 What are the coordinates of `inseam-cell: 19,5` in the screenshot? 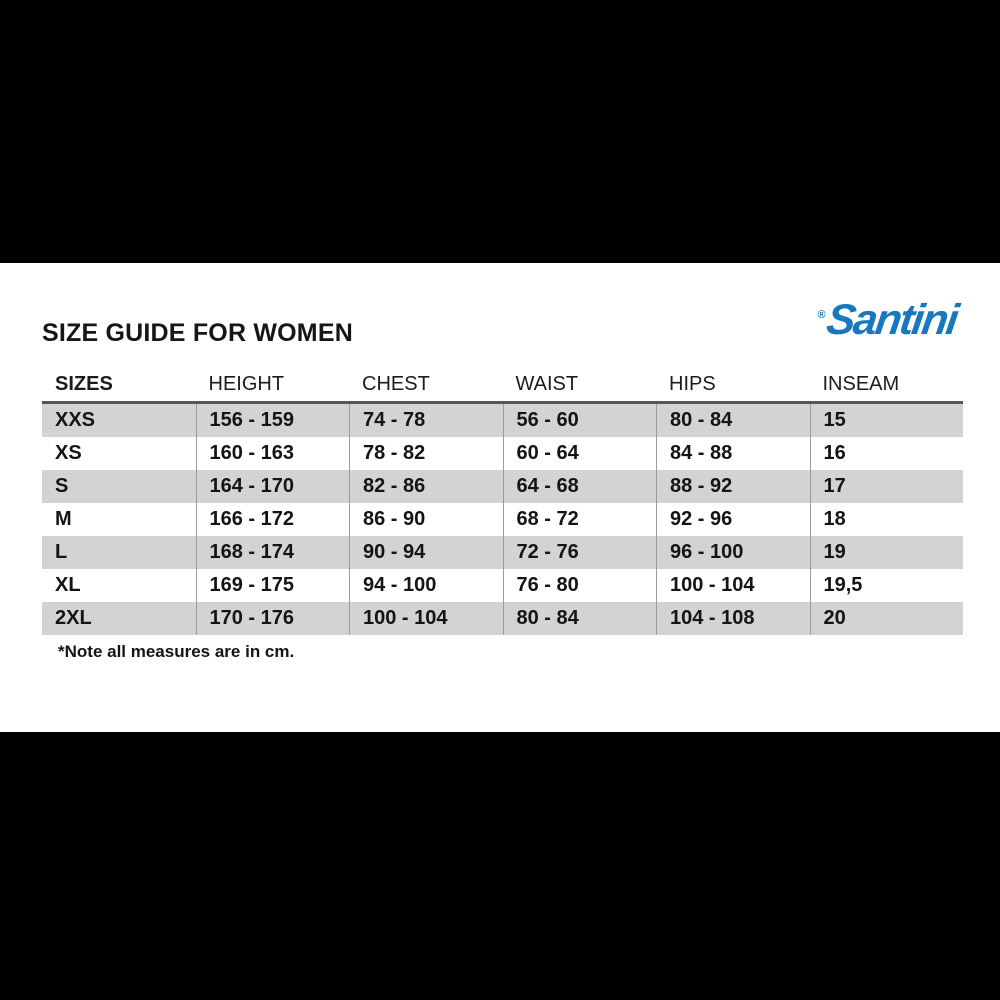 It's located at (886, 585).